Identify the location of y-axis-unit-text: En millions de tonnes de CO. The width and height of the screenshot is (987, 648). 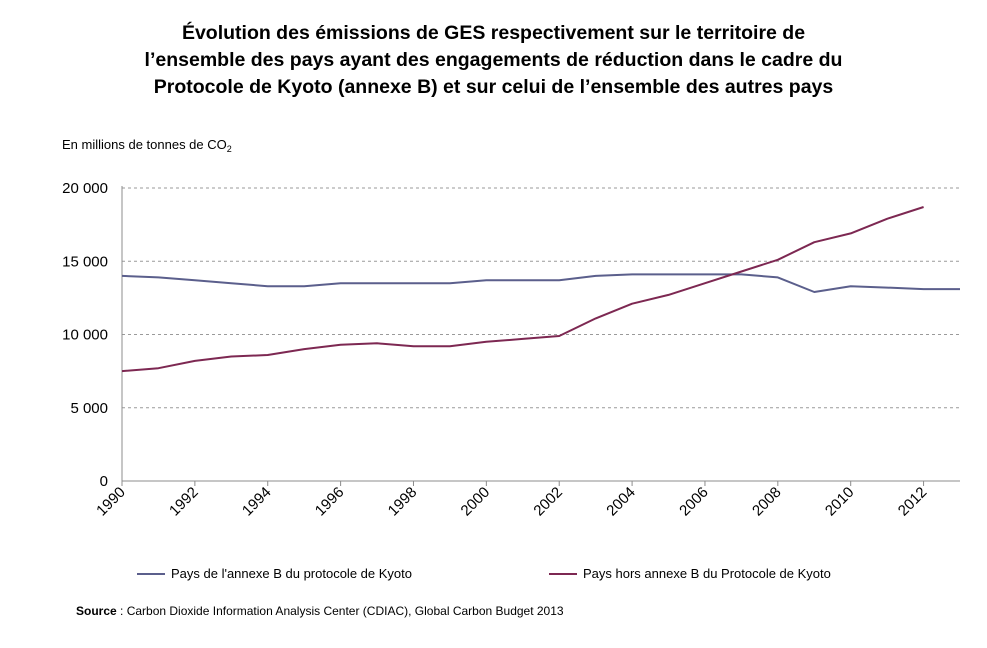
(144, 144).